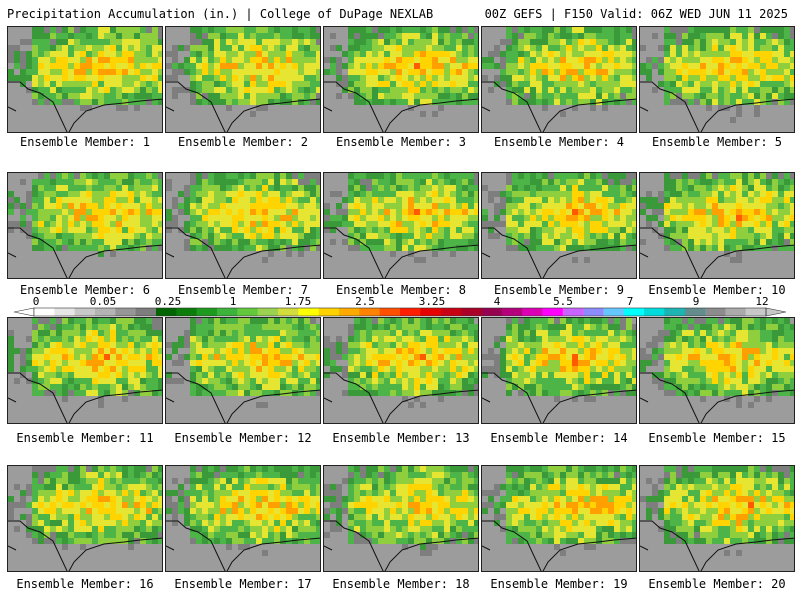  Describe the element at coordinates (103, 301) in the screenshot. I see `scale-tick-label: 0.05` at that location.